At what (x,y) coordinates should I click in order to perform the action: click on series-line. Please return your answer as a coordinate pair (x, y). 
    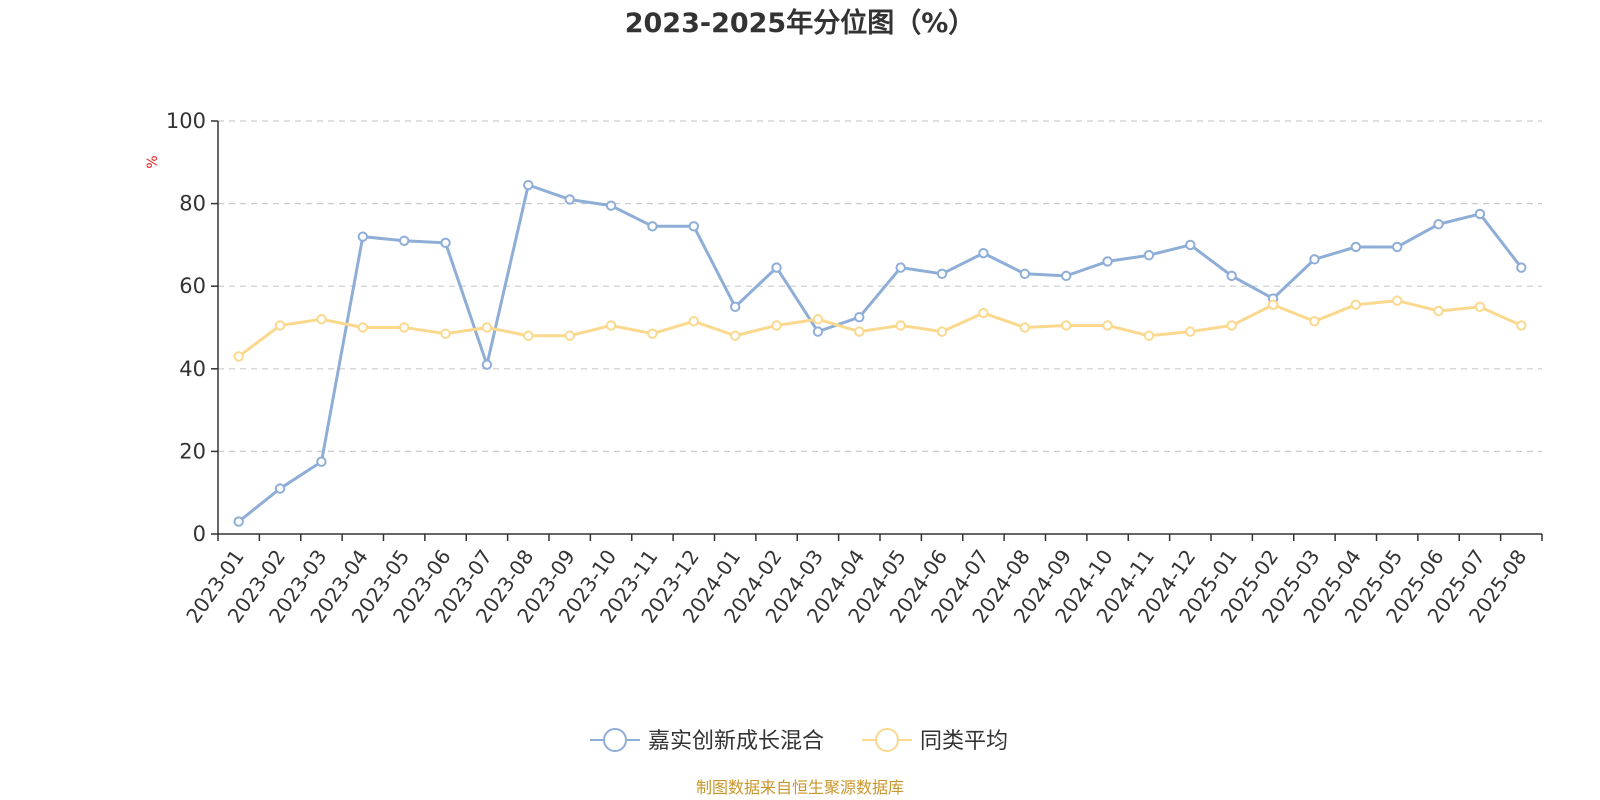
    Looking at the image, I should click on (880, 328).